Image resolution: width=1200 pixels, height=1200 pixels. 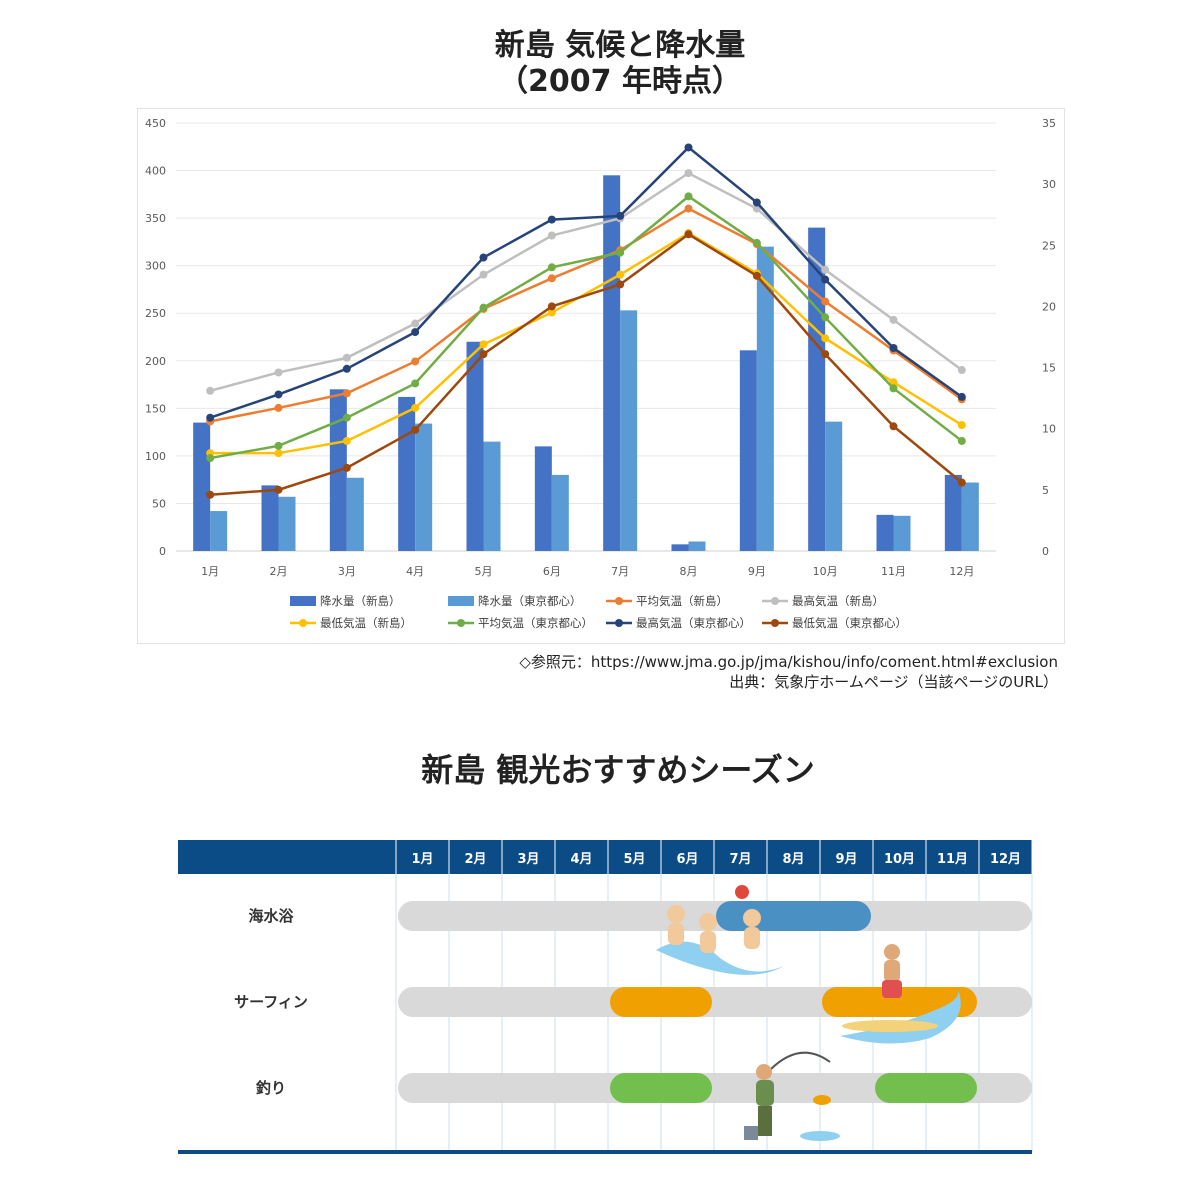 I want to click on season-row-label: サーフィン, so click(x=271, y=1002).